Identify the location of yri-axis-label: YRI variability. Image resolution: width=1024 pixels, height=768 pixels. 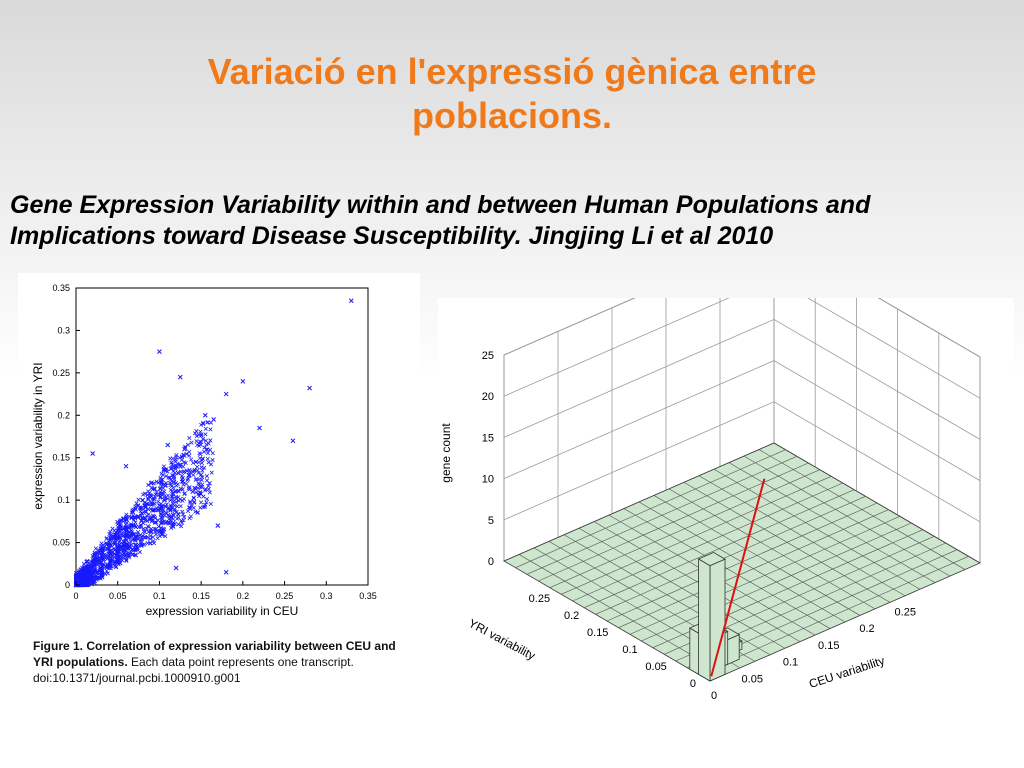
(501, 639).